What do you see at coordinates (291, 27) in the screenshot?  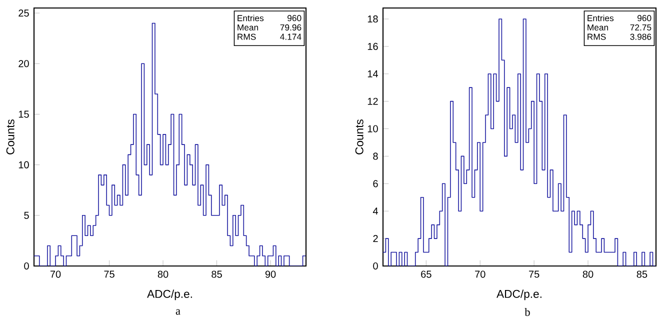 I see `annotation: 79.96` at bounding box center [291, 27].